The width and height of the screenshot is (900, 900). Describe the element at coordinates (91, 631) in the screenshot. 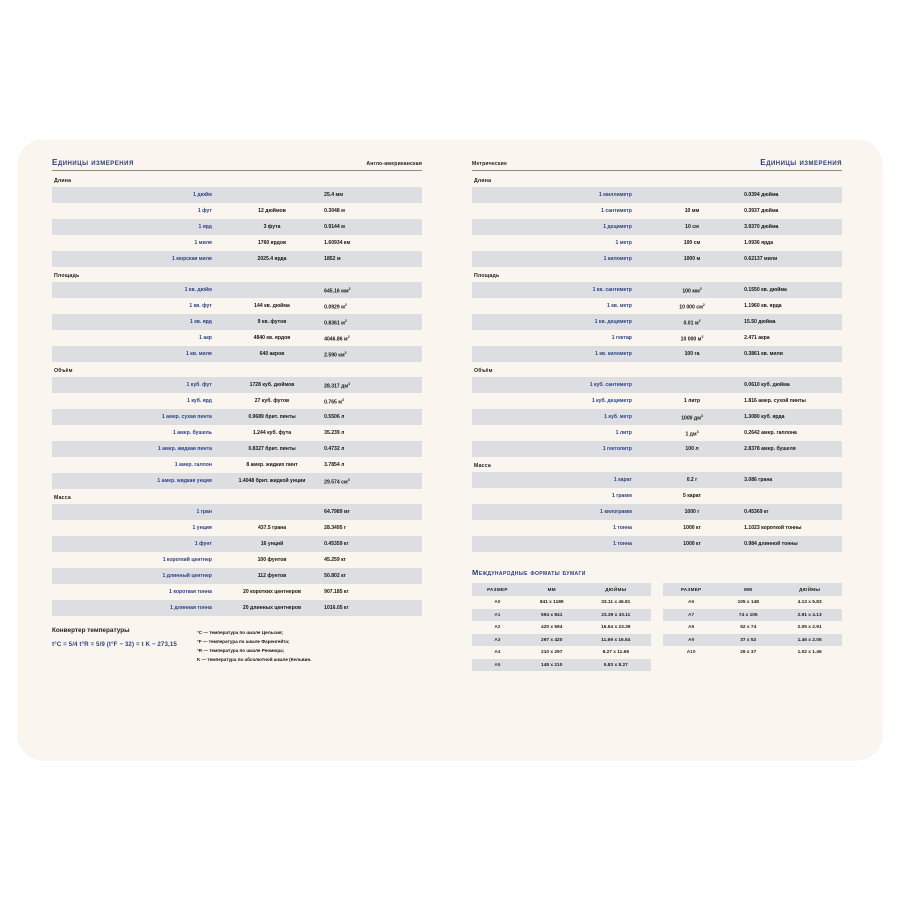

I see `temperature-heading: Конвертер температуры` at that location.